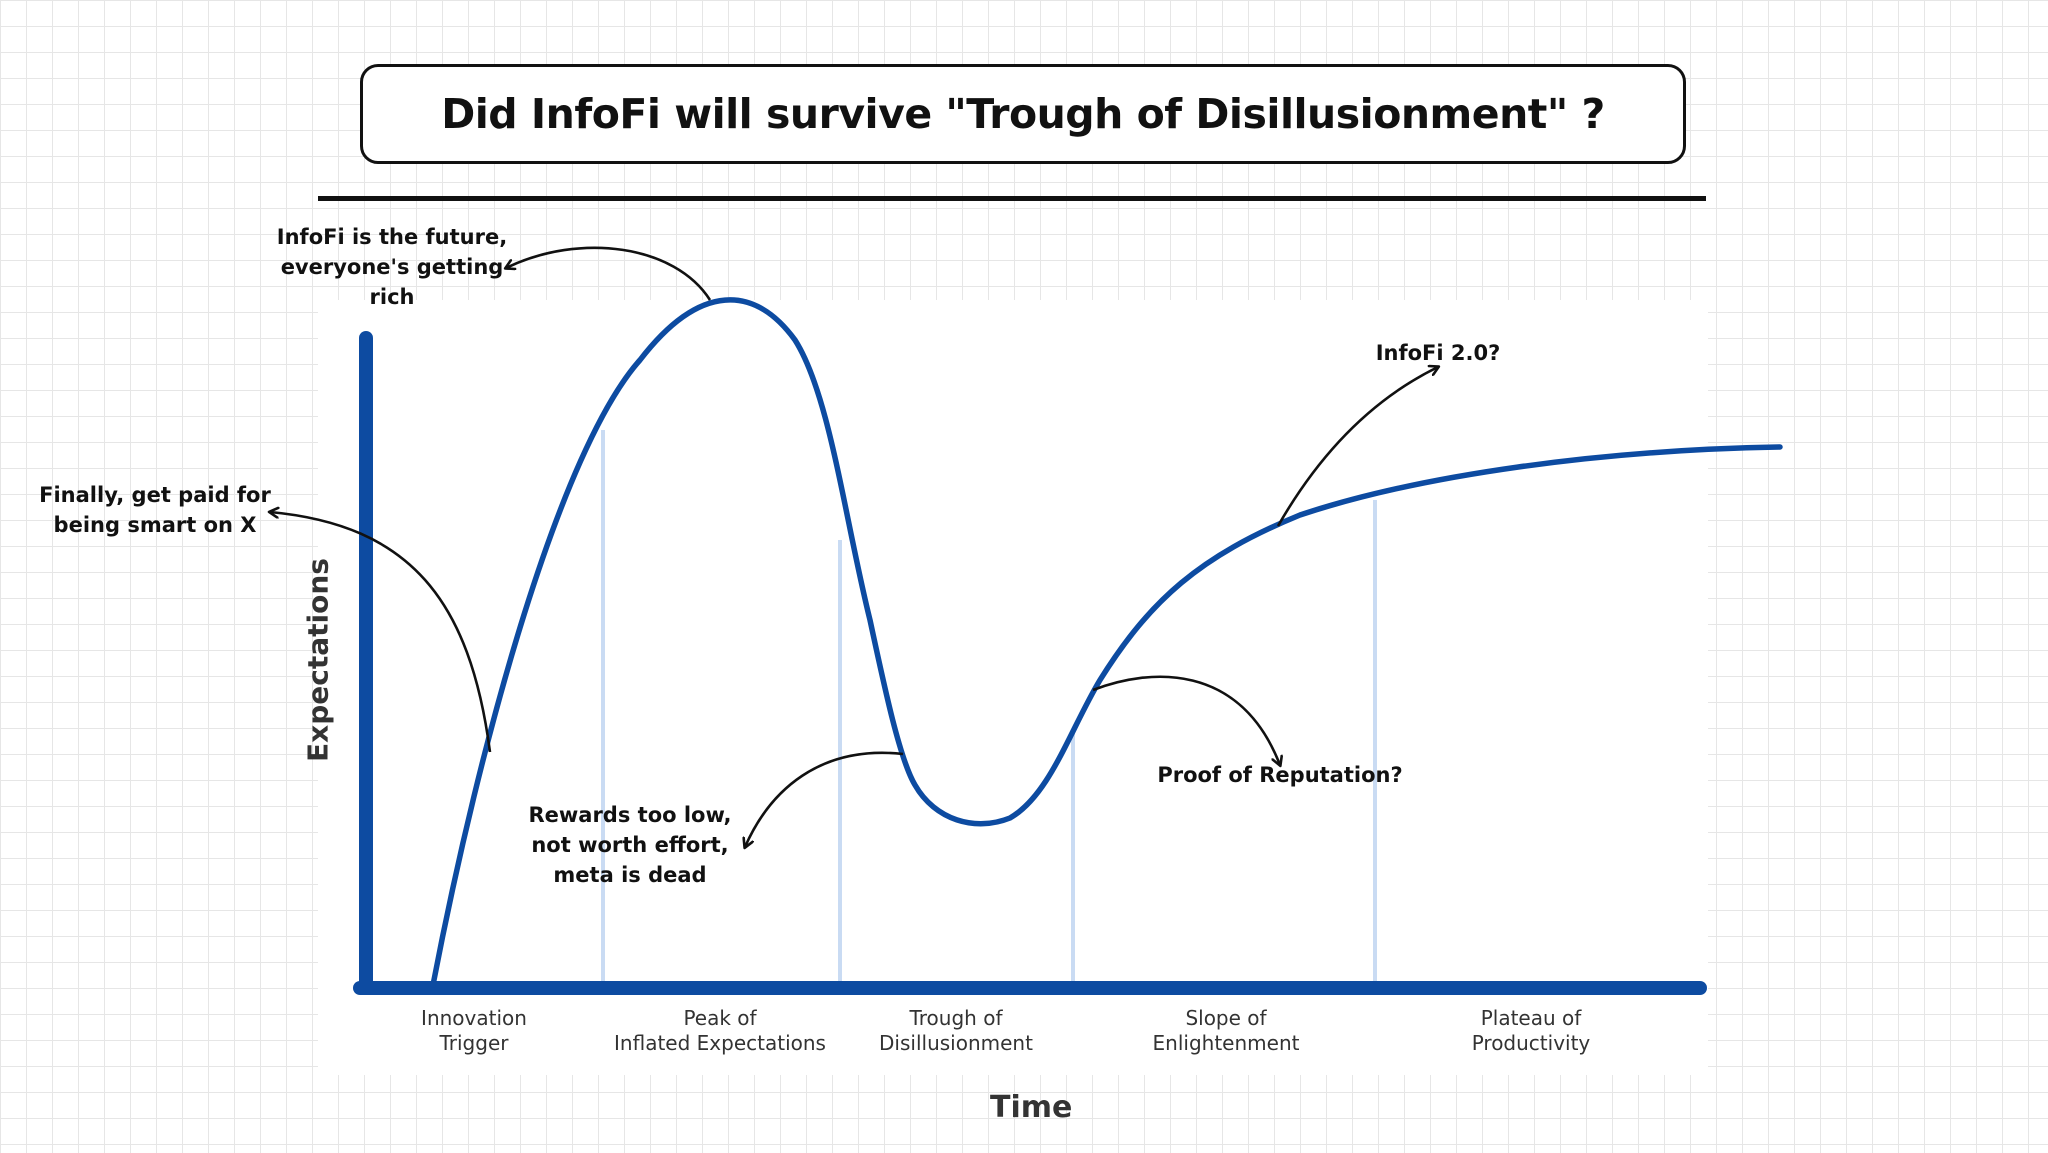 This screenshot has width=2048, height=1153. What do you see at coordinates (1186, 720) in the screenshot?
I see `annotation-arrow-slope` at bounding box center [1186, 720].